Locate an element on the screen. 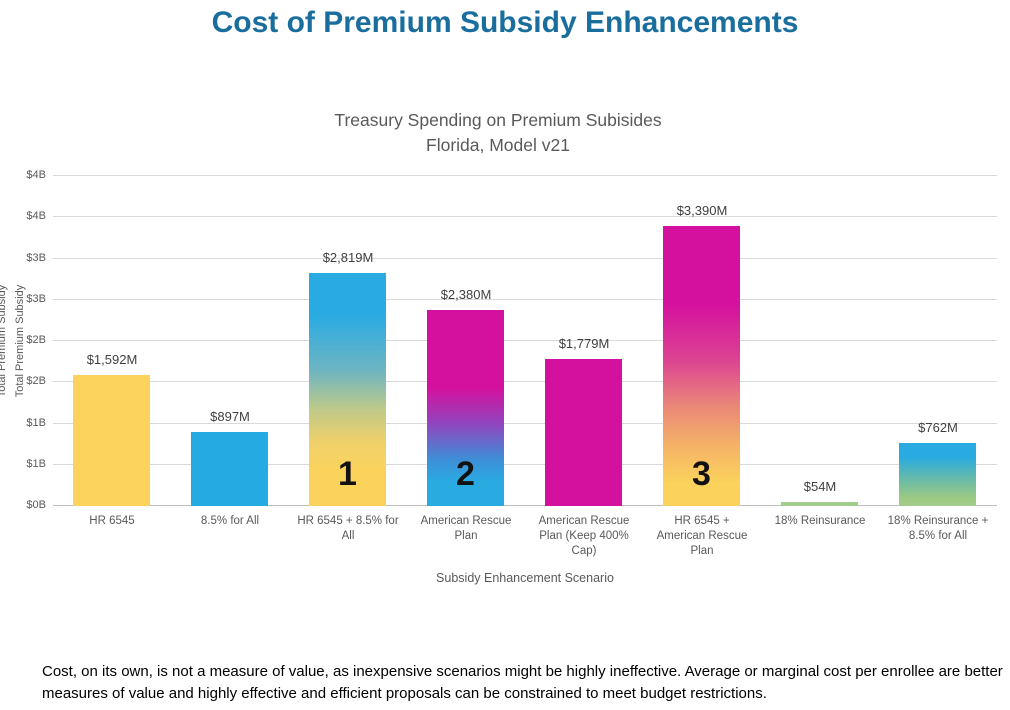  bar-rank-label: 1 is located at coordinates (347, 474).